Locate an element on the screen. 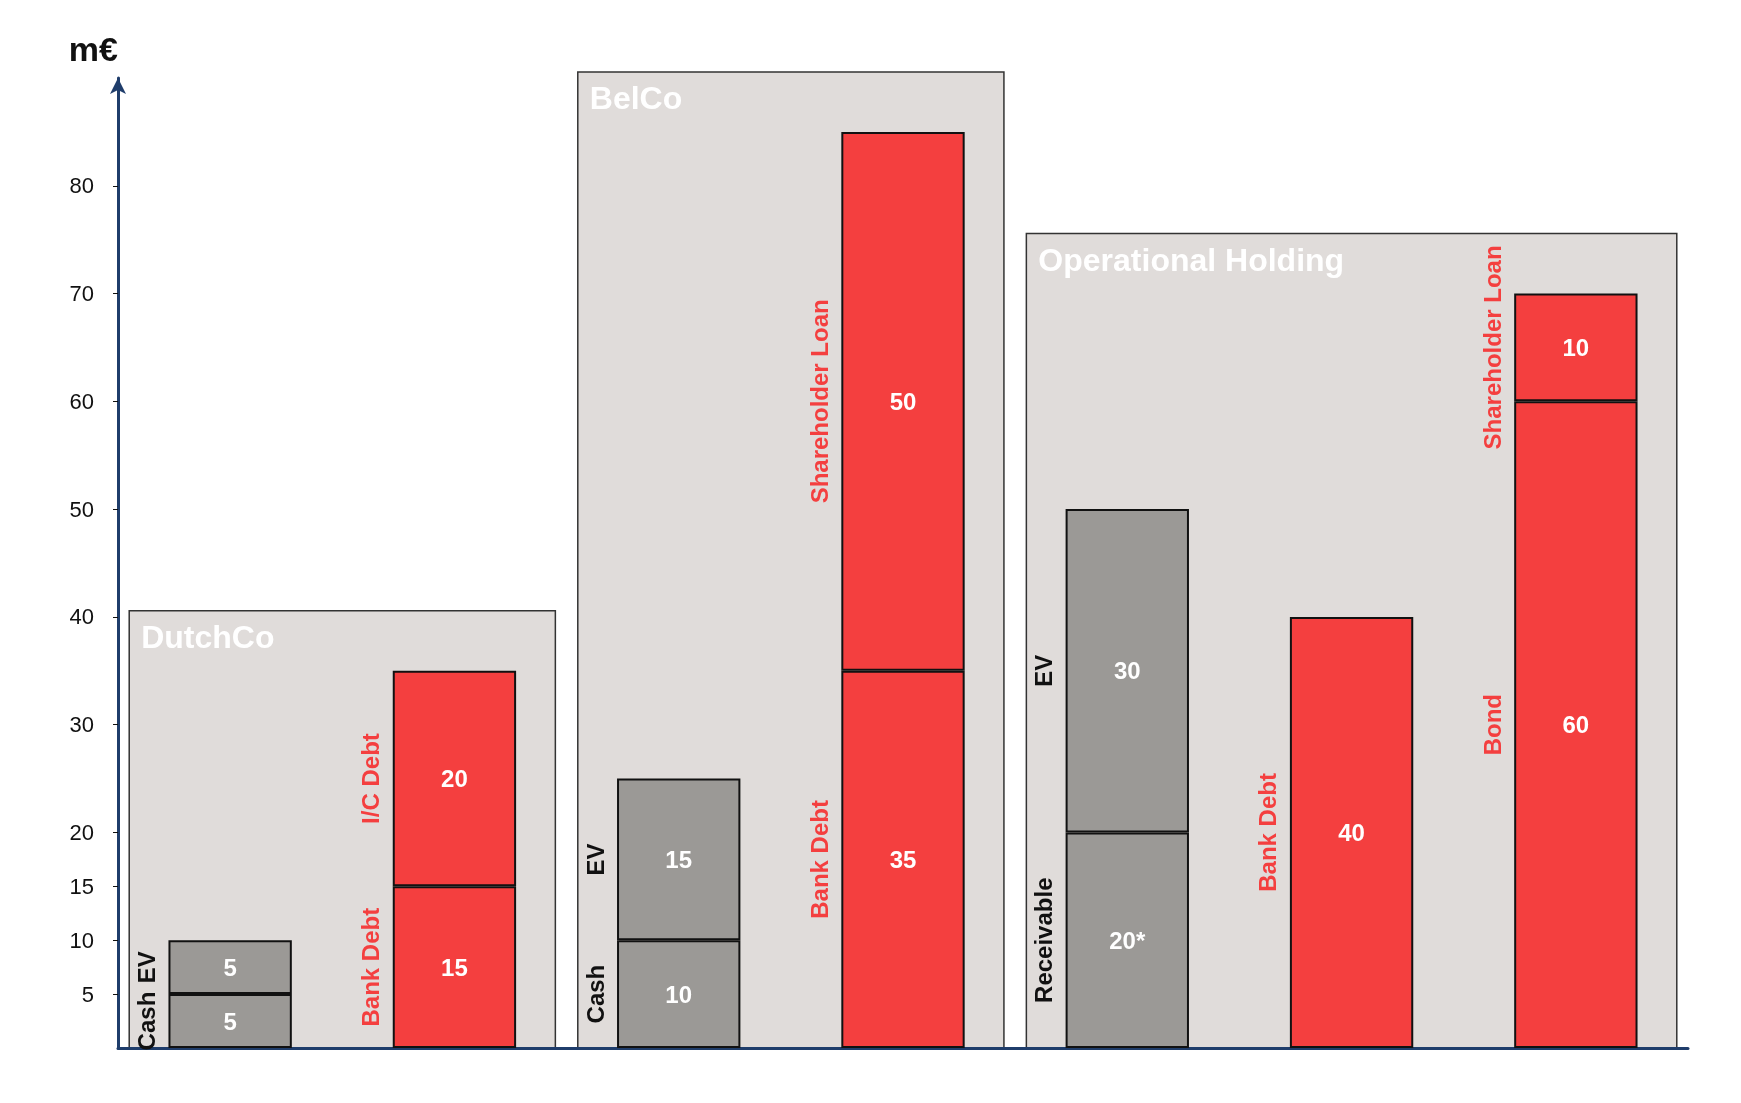  text: I/C Debt is located at coordinates (371, 778).